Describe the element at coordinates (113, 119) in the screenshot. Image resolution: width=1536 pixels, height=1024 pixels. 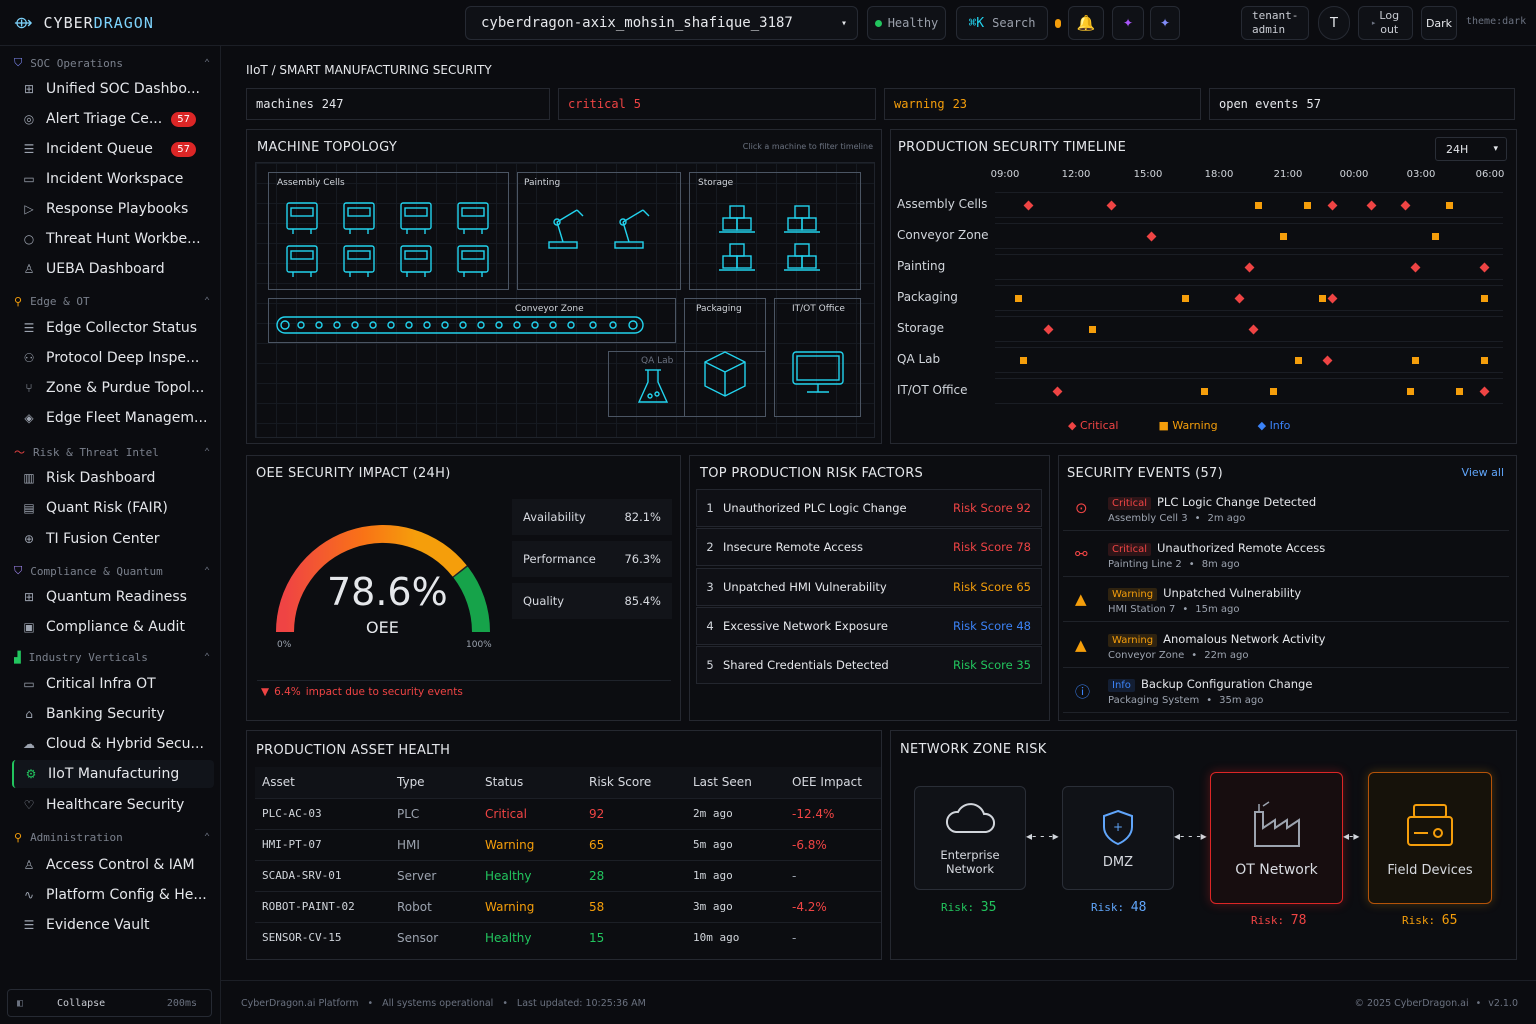
I see `sidebar-item-alert-triage: ◎ Alert Triage Ce... 57` at that location.